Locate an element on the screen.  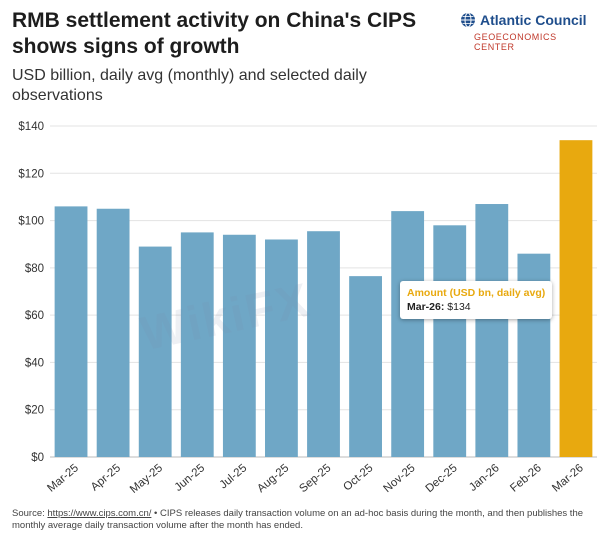
y-tick-label: $40 is located at coordinates (34, 363).